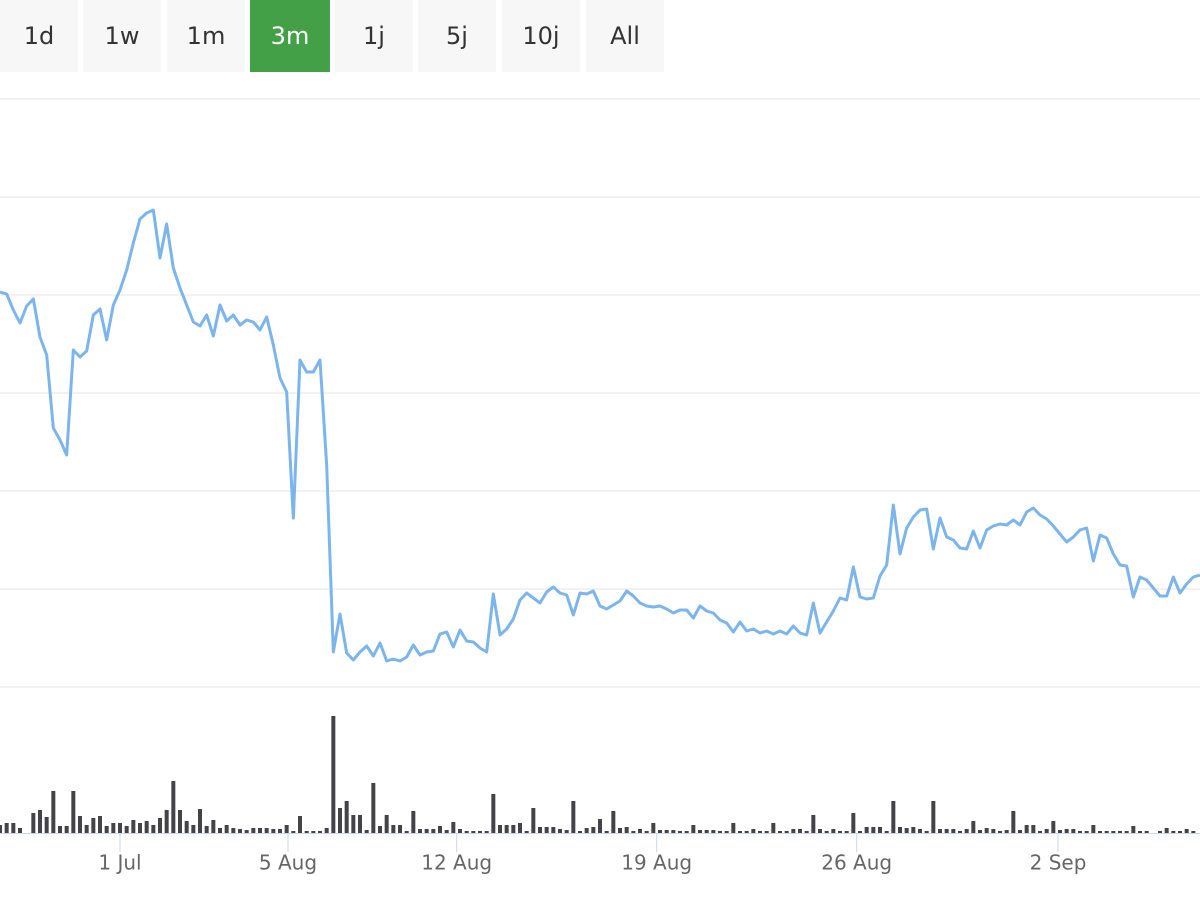 This screenshot has width=1200, height=900. I want to click on x-tick-label: 2 Sep, so click(1058, 863).